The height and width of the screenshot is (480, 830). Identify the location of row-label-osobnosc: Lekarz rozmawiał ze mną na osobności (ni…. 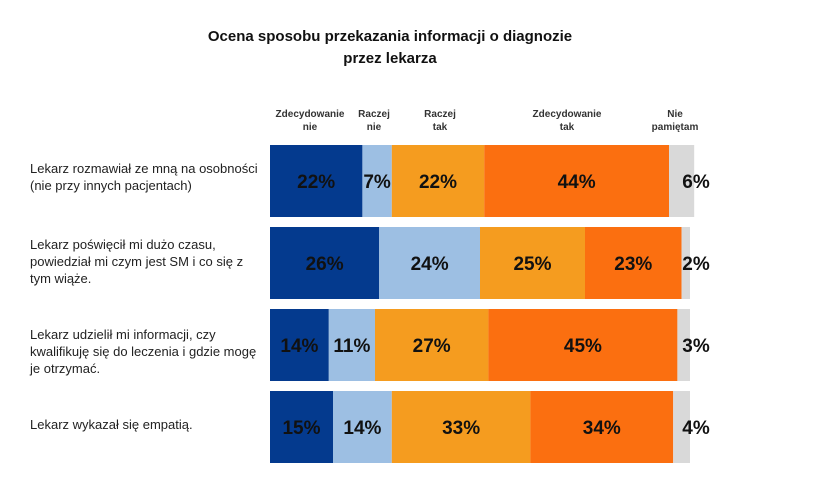
(144, 177).